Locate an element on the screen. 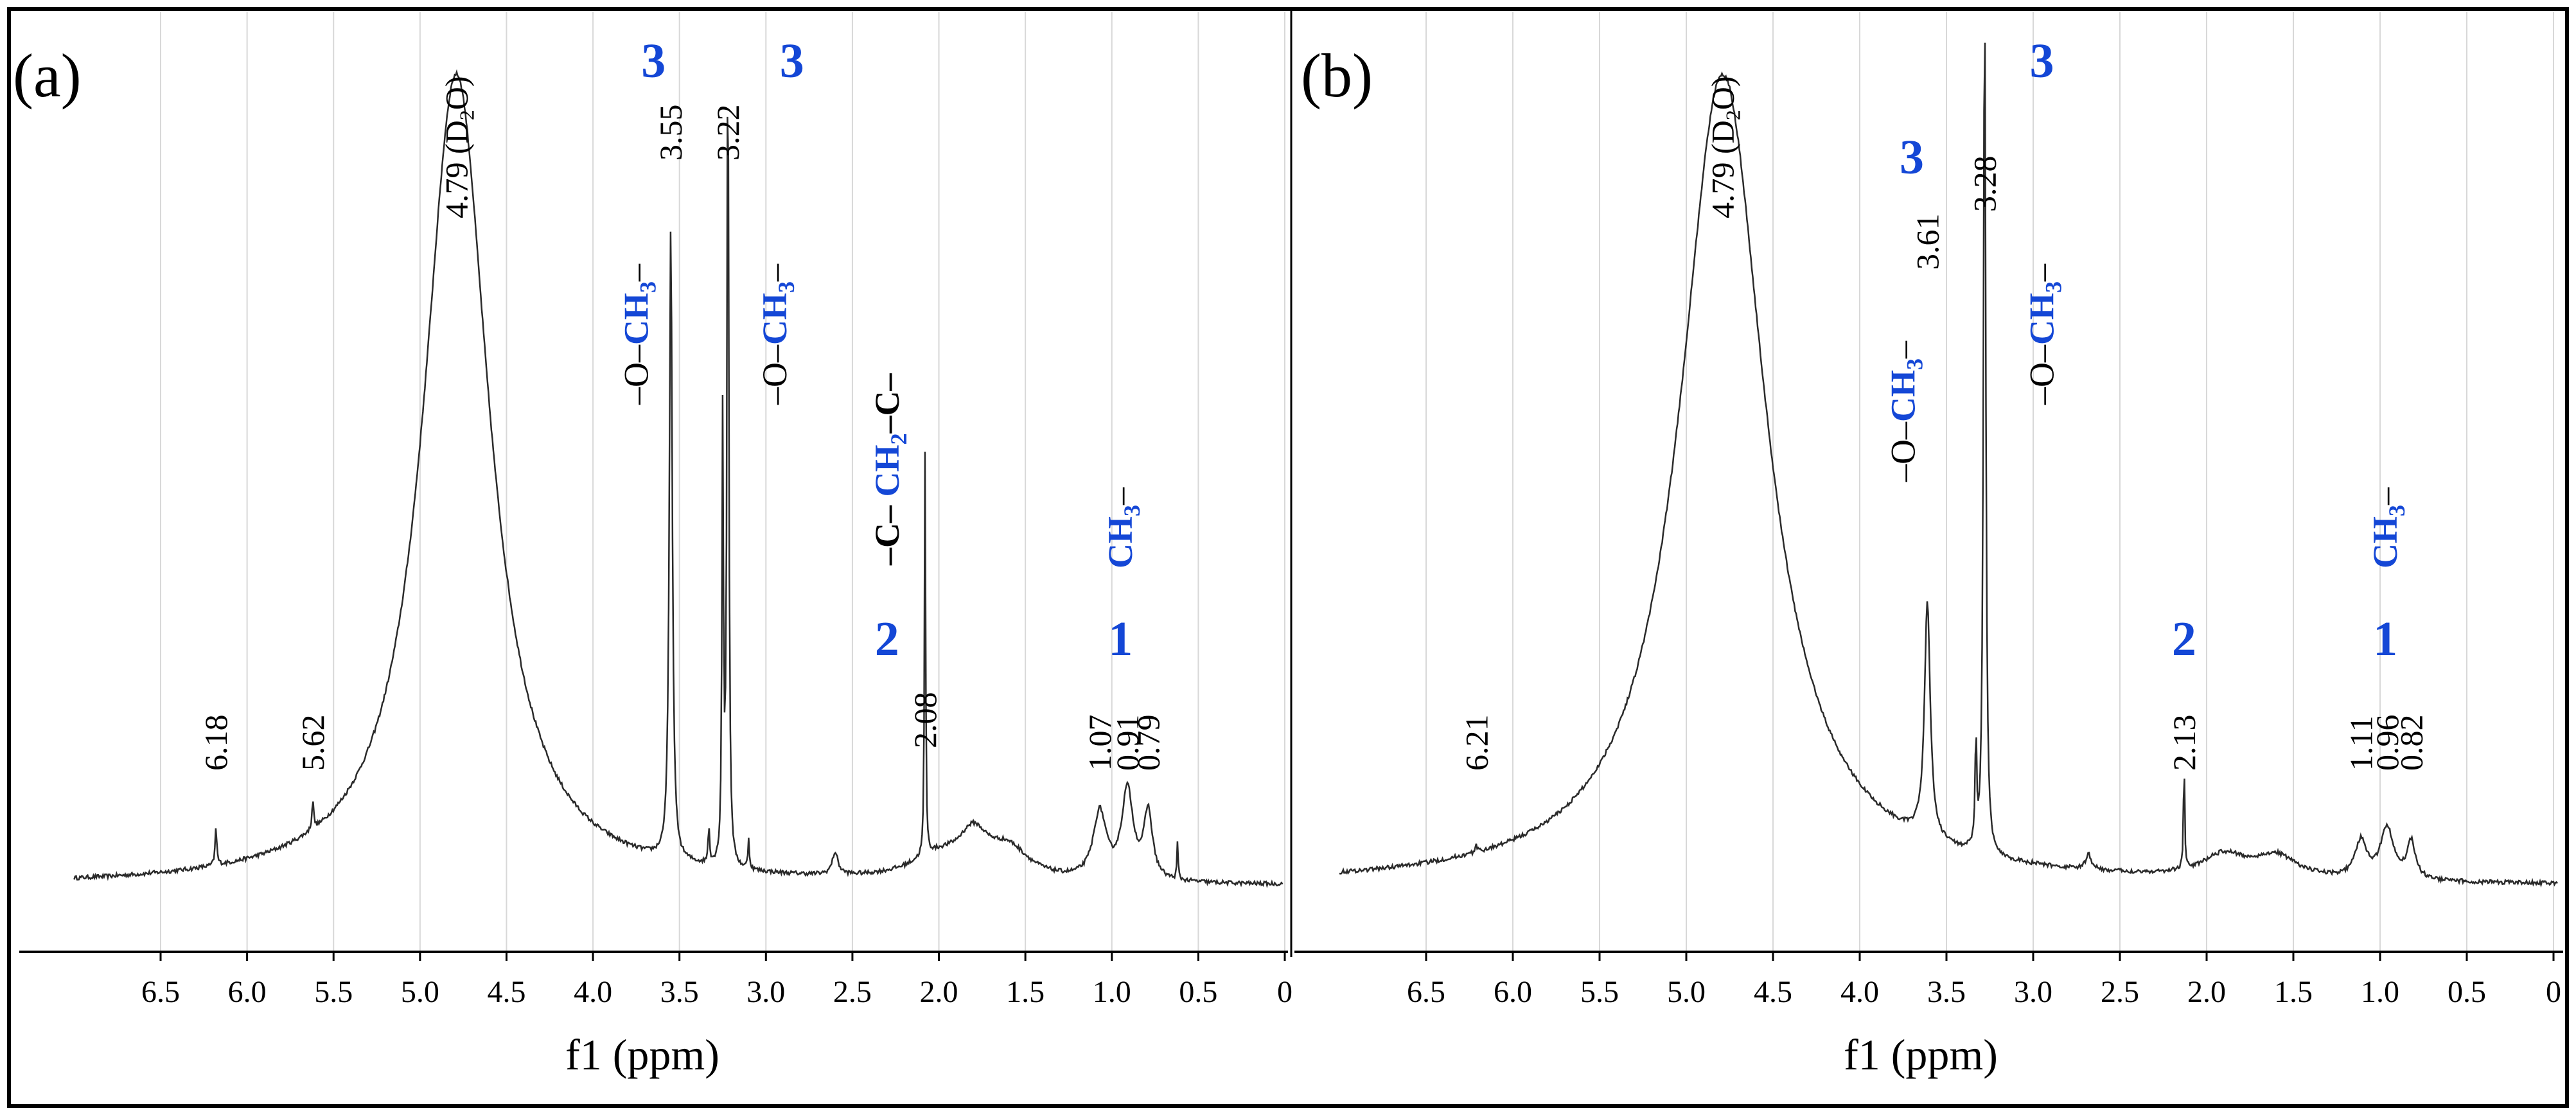 This screenshot has width=2576, height=1115. peak-label: 3.61 is located at coordinates (1927, 242).